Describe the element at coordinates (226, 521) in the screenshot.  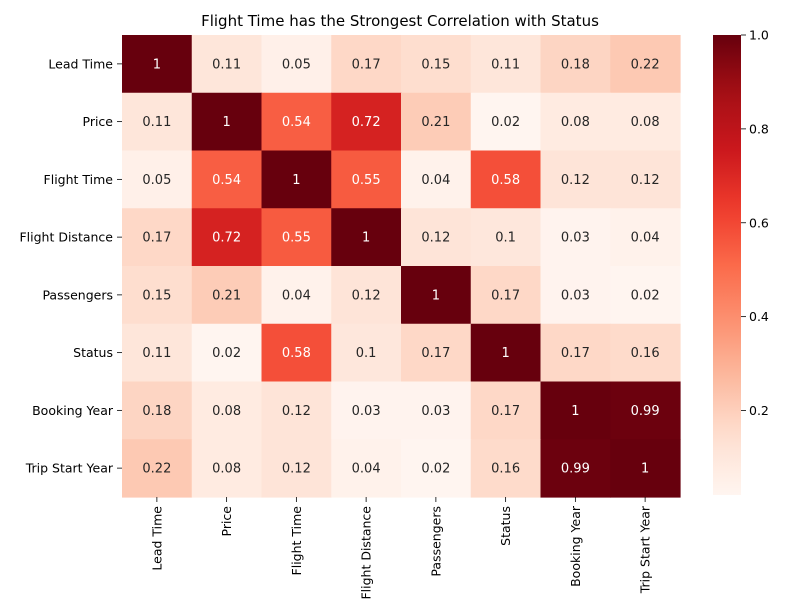
I see `x-tick-label: Price` at that location.